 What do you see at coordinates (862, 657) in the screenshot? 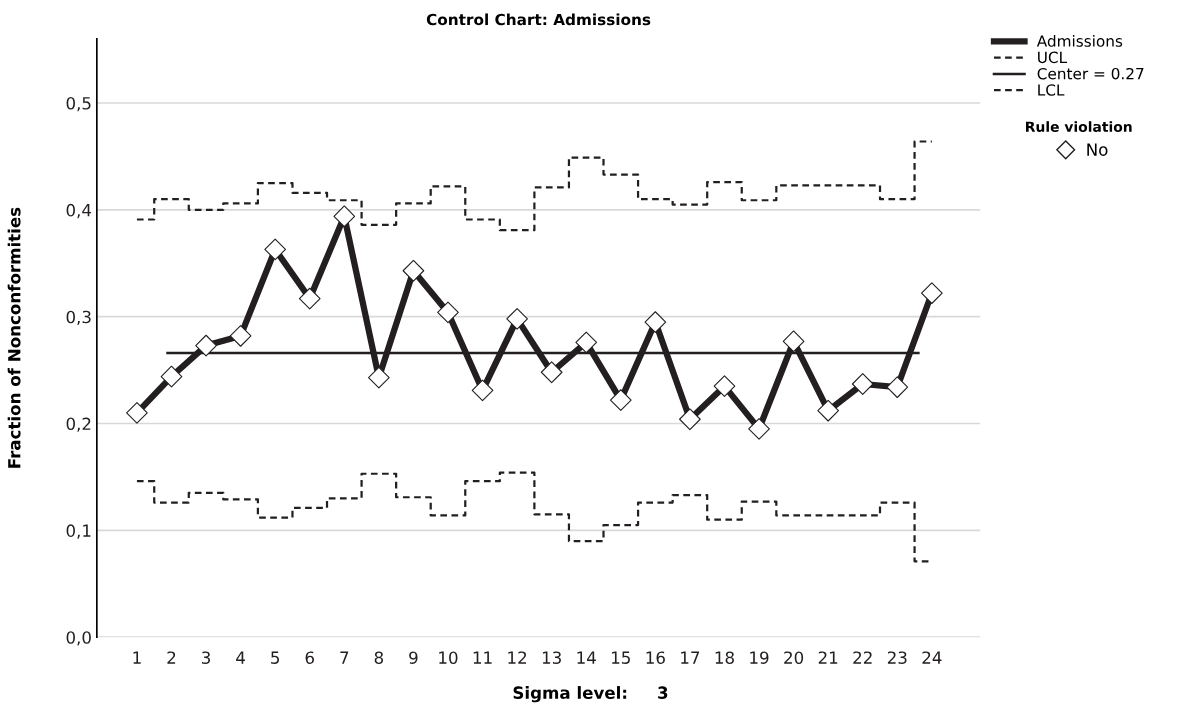
I see `x-tick-label: 22` at bounding box center [862, 657].